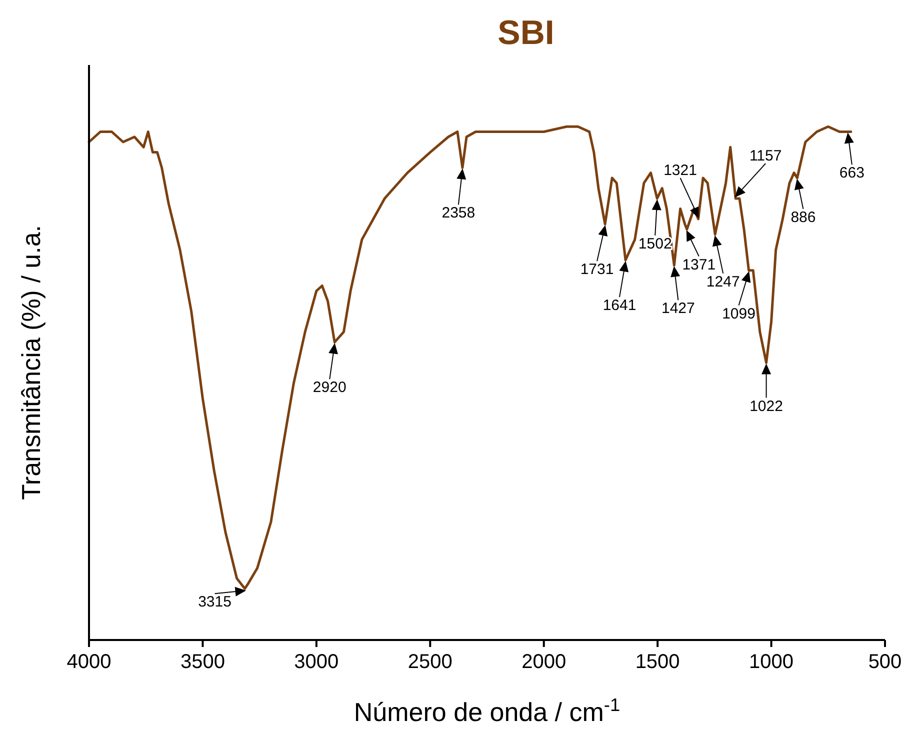 The image size is (908, 731). What do you see at coordinates (329, 387) in the screenshot?
I see `annotation: 2920` at bounding box center [329, 387].